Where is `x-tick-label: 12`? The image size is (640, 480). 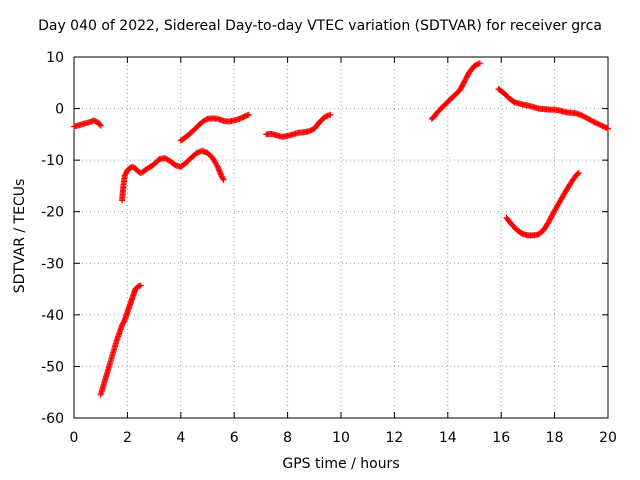
x-tick-label: 12 is located at coordinates (394, 438).